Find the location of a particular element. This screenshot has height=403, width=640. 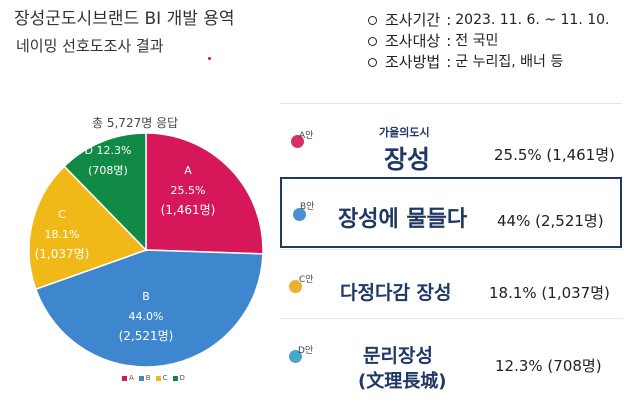

option-a-subtitle: 가을의도시 is located at coordinates (404, 132).